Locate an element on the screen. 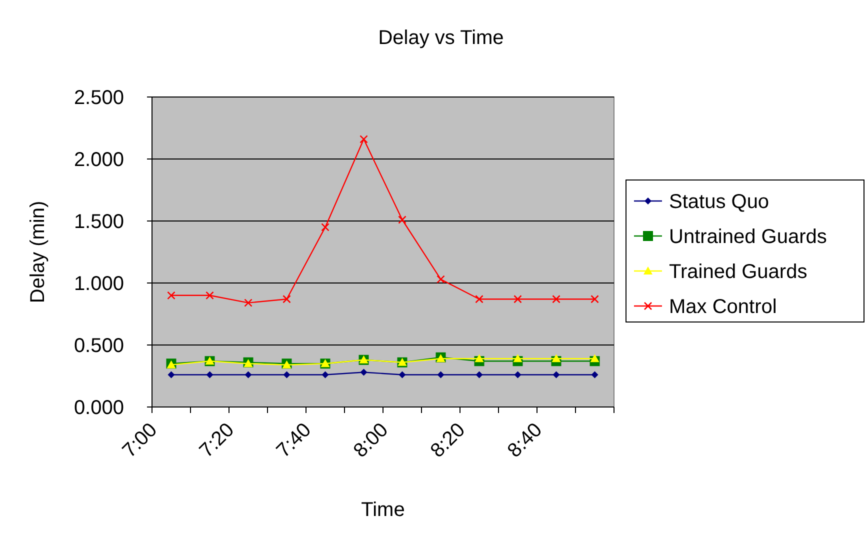  x-tick-label: 7:20 is located at coordinates (217, 440).